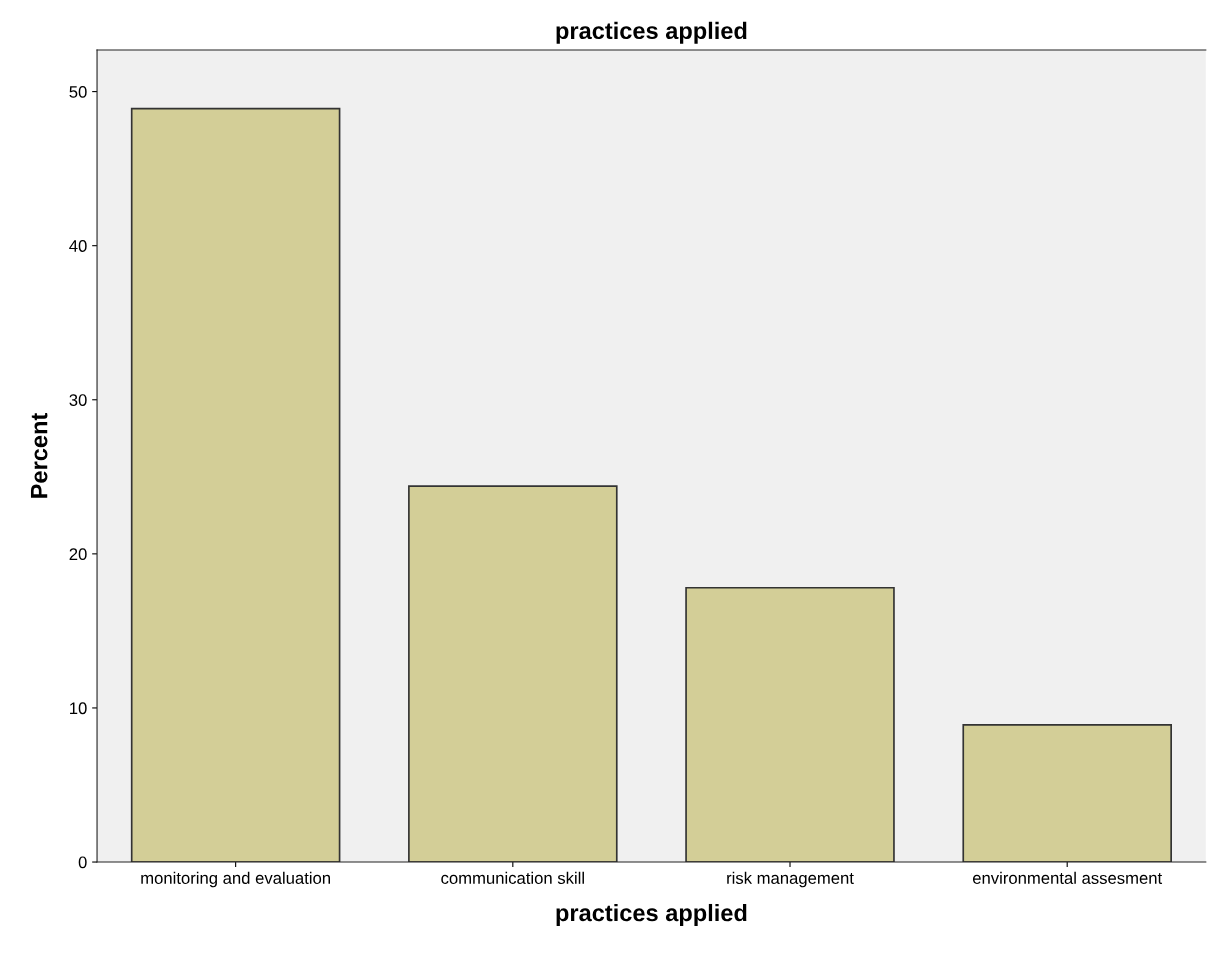 The height and width of the screenshot is (954, 1207). I want to click on y-tick-label: 50, so click(78, 91).